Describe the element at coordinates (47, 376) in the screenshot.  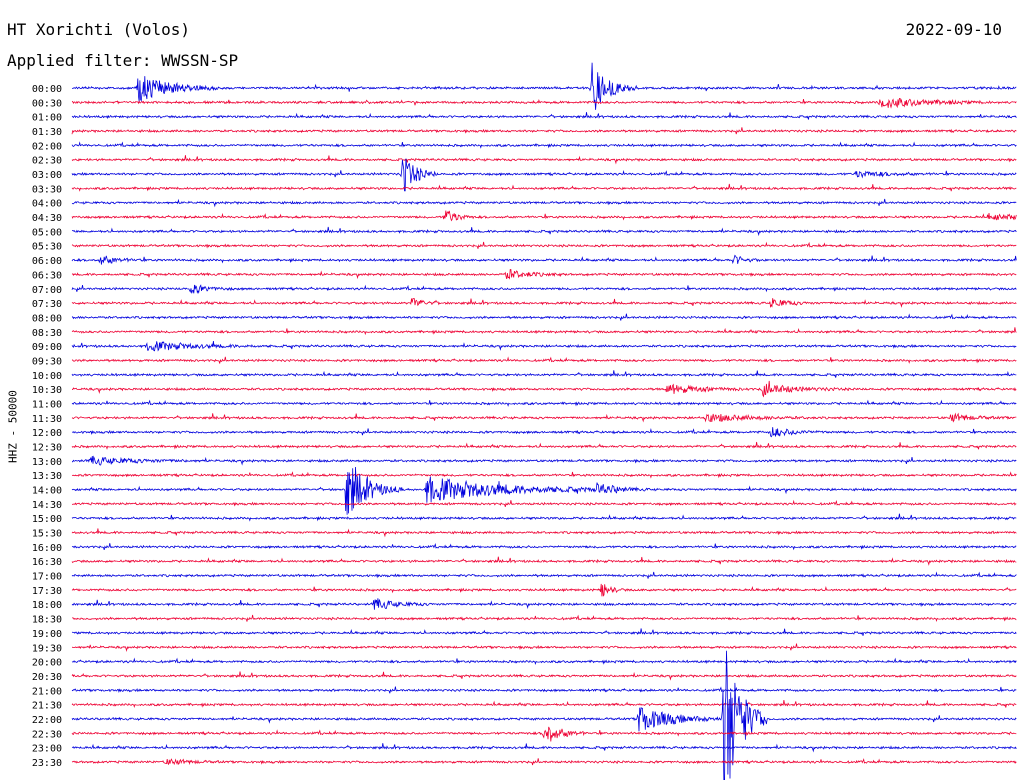
I see `row-label-1000: 10:00` at that location.